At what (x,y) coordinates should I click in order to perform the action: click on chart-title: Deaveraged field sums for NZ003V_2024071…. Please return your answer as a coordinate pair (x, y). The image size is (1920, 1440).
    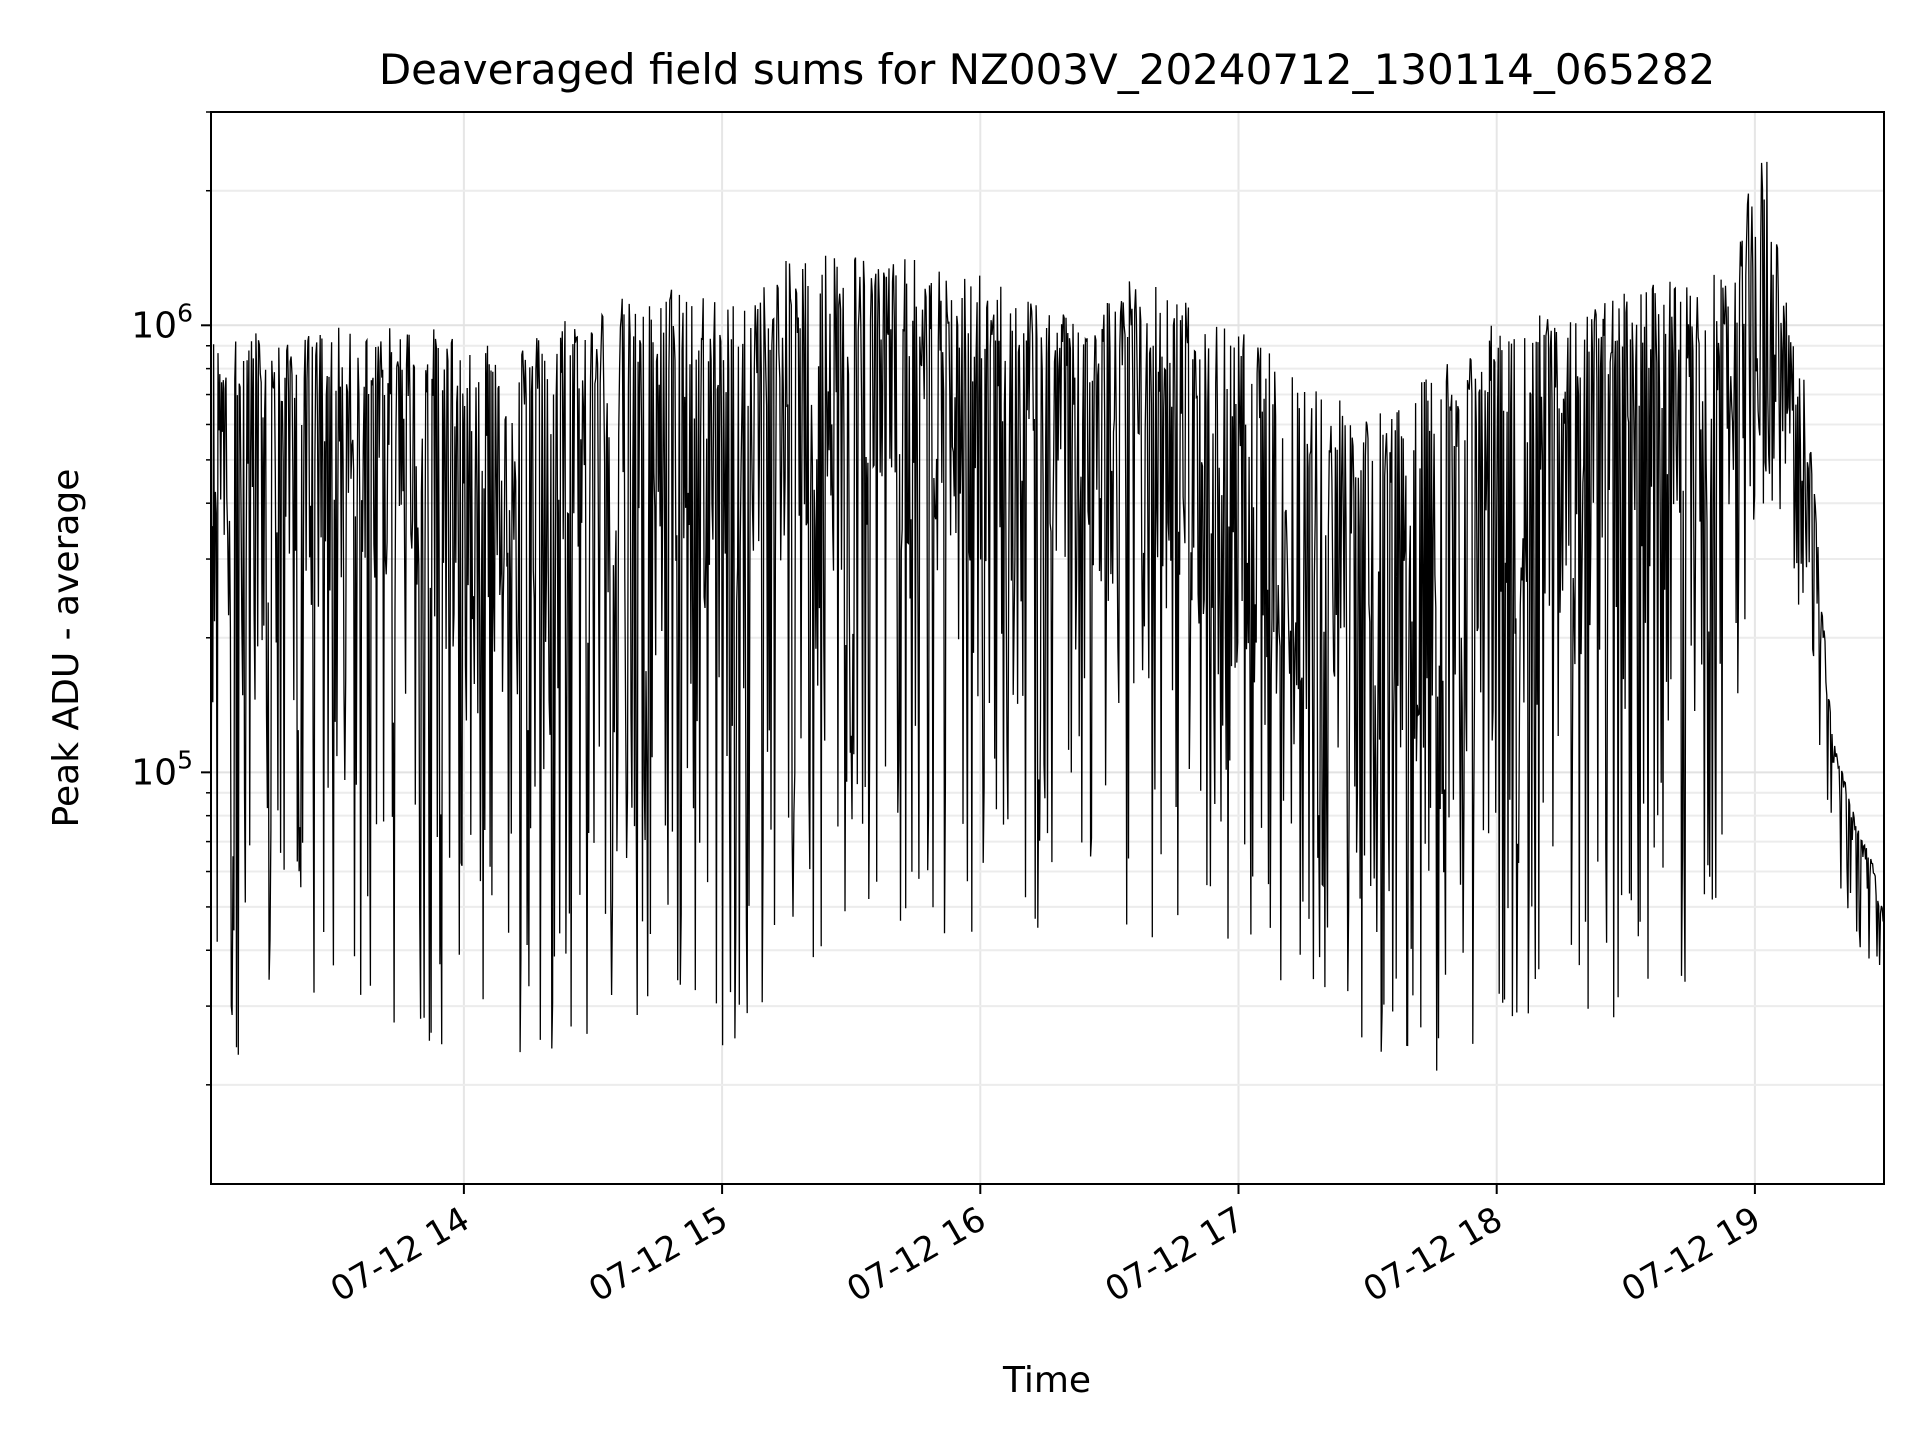
    Looking at the image, I should click on (1047, 69).